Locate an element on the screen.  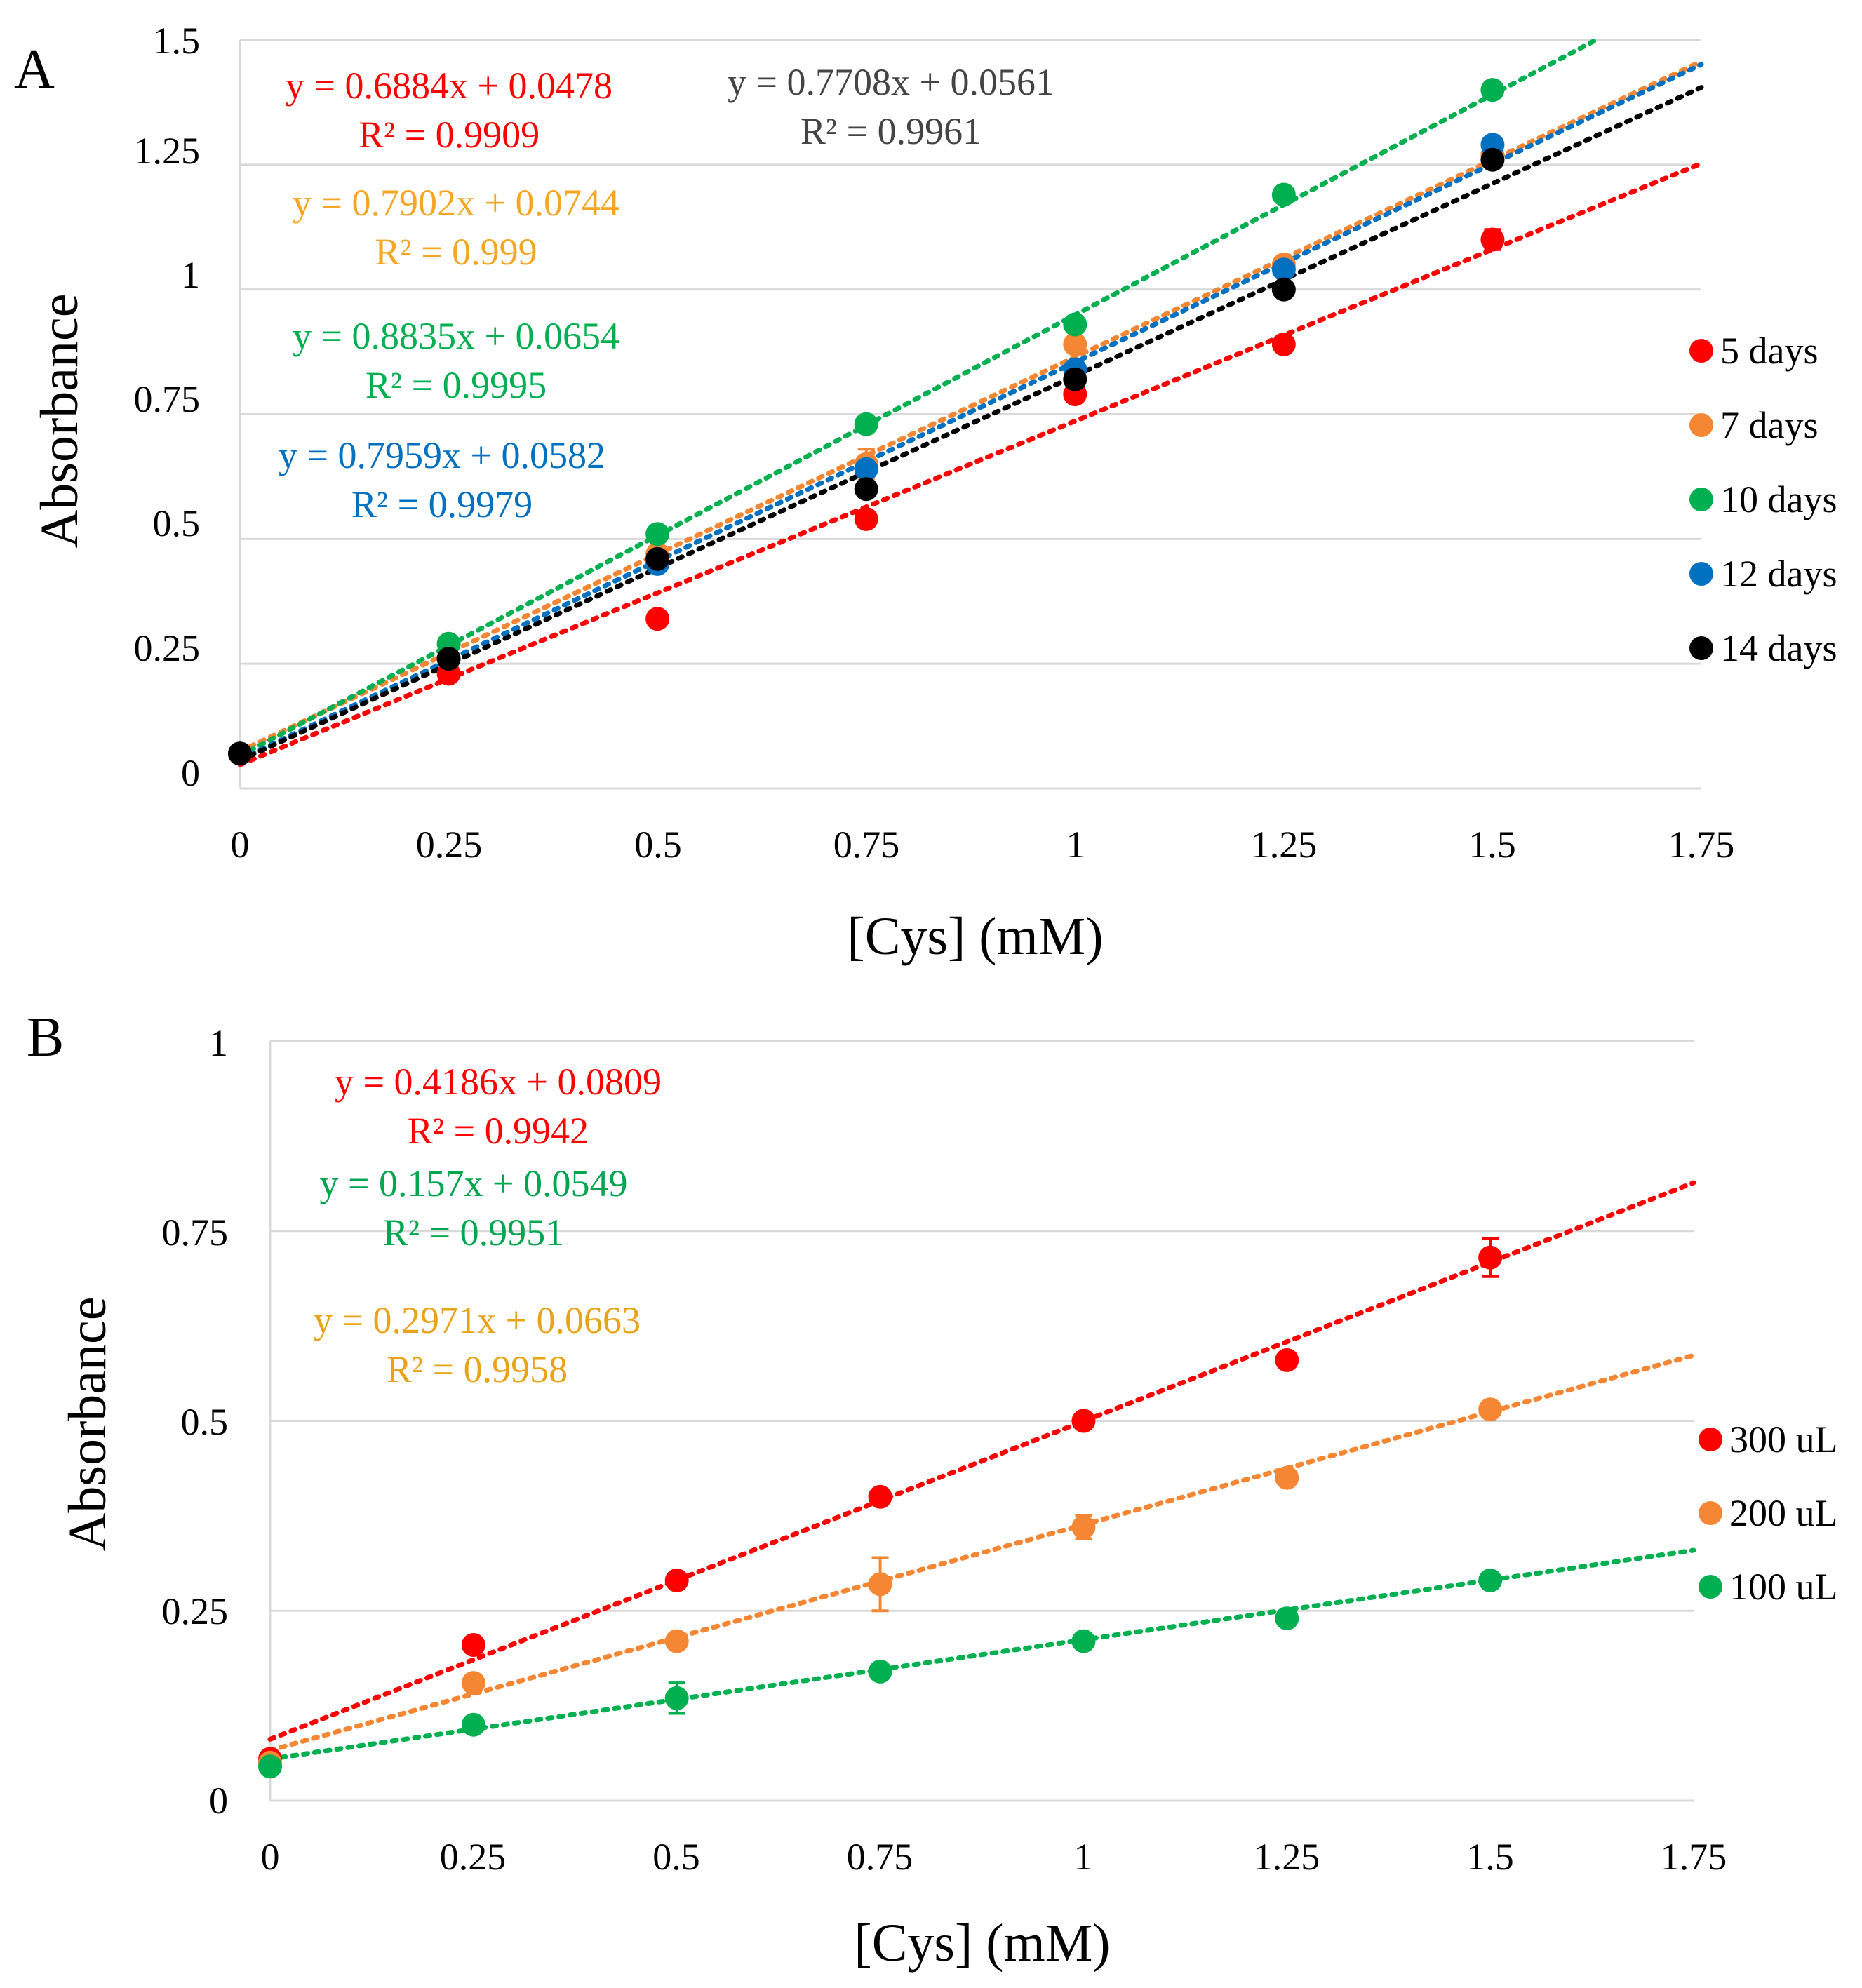
fit-r2-7-days: R² = 0.999 is located at coordinates (456, 252).